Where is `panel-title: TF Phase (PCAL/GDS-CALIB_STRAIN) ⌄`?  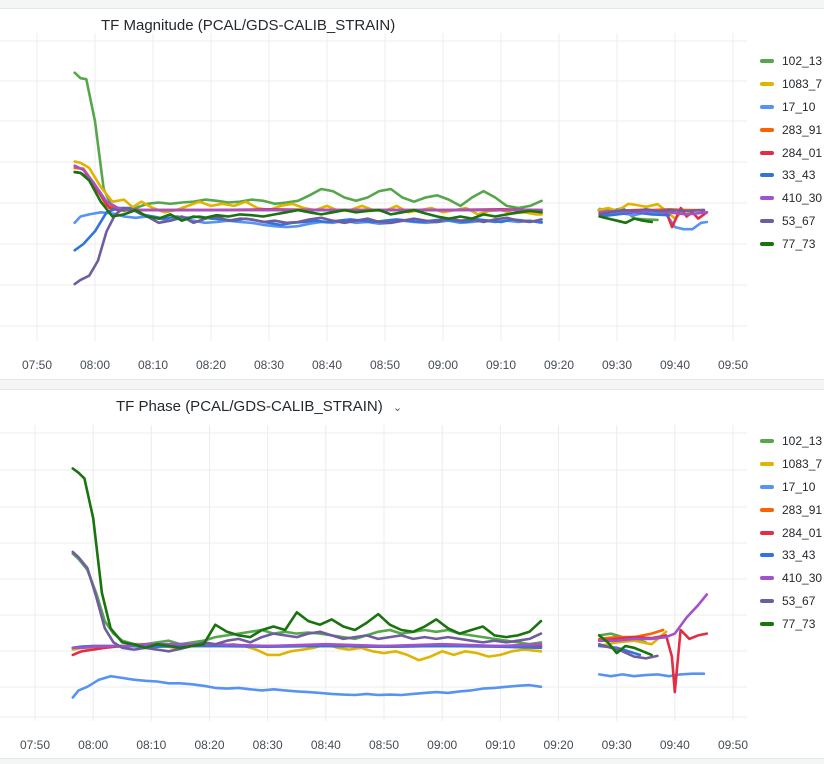 panel-title: TF Phase (PCAL/GDS-CALIB_STRAIN) ⌄ is located at coordinates (259, 406).